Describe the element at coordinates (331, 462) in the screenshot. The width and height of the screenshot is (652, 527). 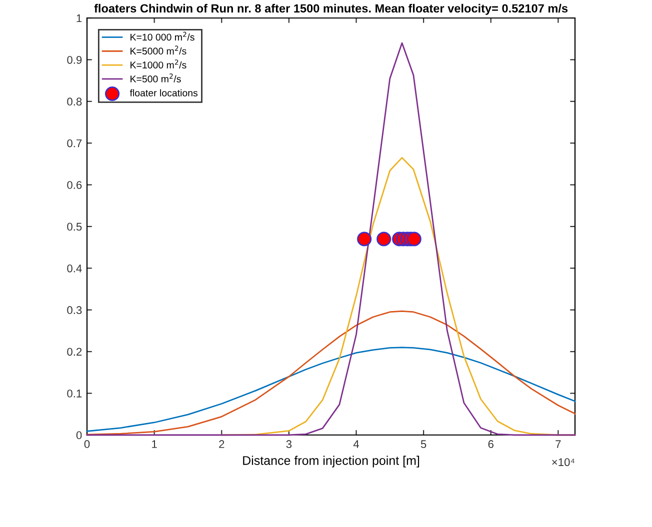
I see `x-axis-title: Distance from injection point [m]` at that location.